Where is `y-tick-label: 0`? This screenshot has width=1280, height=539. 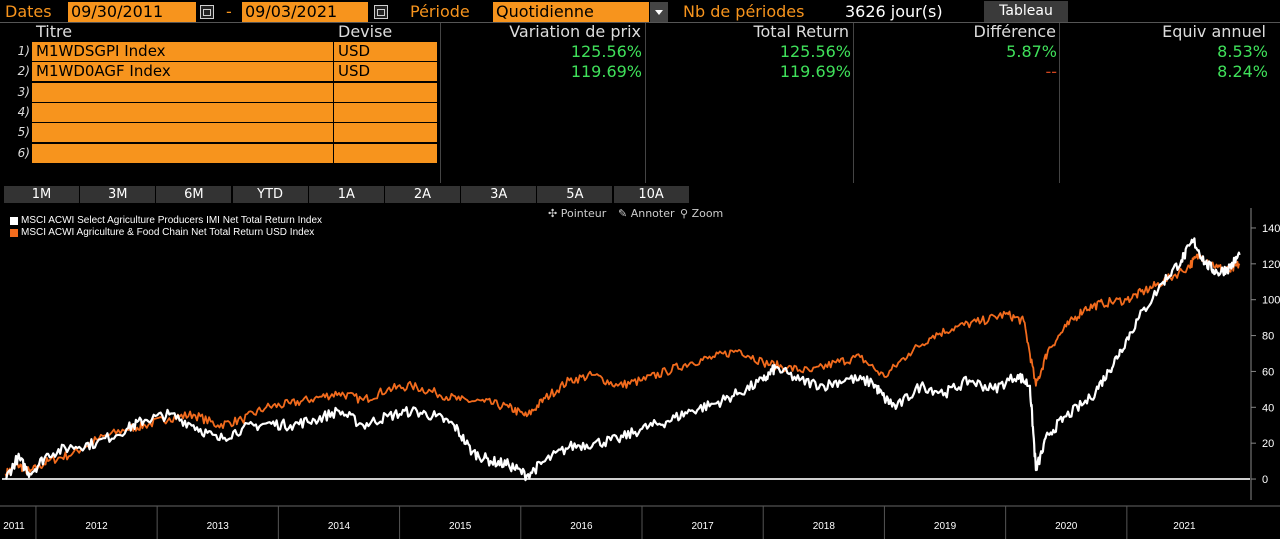 y-tick-label: 0 is located at coordinates (1265, 480).